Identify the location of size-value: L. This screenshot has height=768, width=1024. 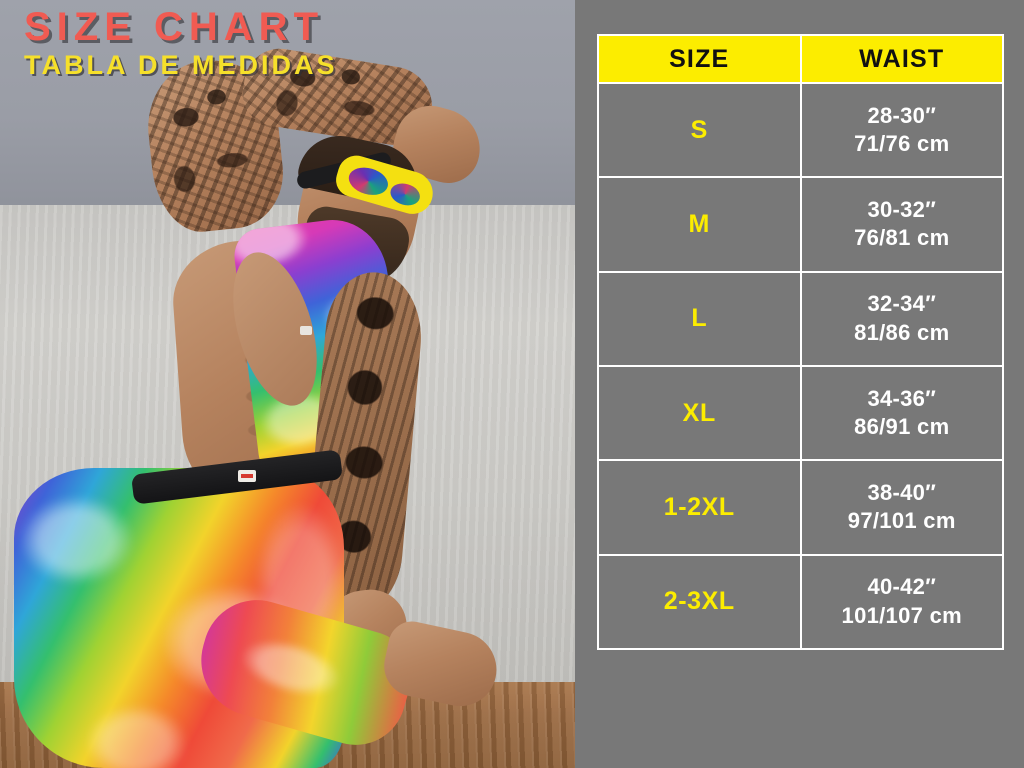
(699, 318).